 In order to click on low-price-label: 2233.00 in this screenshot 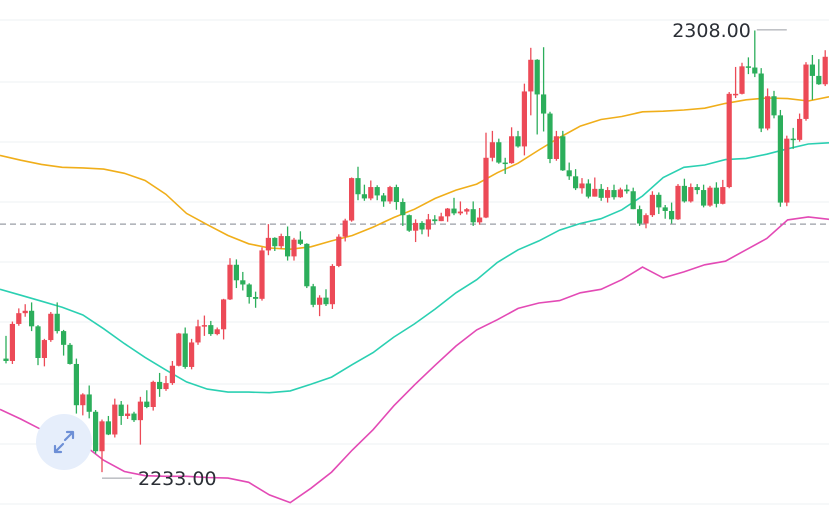, I will do `click(177, 479)`.